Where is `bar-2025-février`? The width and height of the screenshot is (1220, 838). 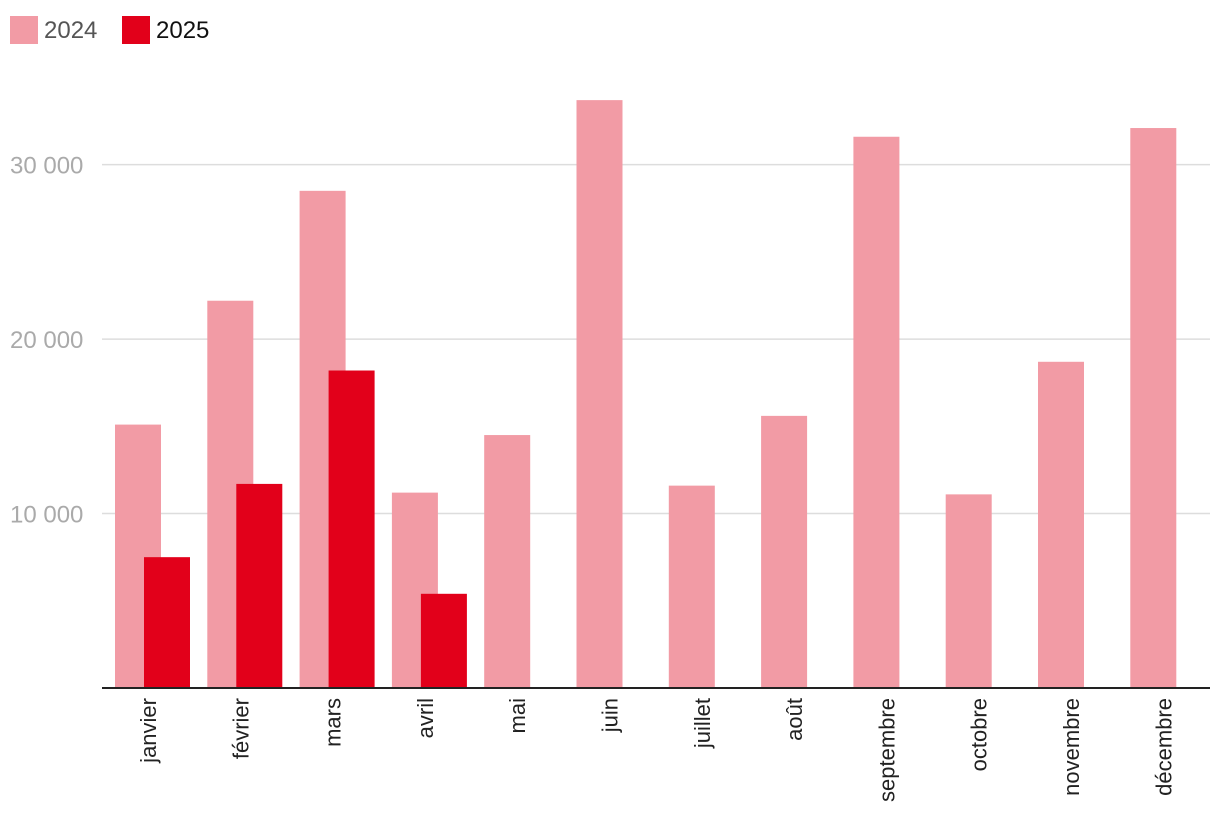
bar-2025-février is located at coordinates (259, 585).